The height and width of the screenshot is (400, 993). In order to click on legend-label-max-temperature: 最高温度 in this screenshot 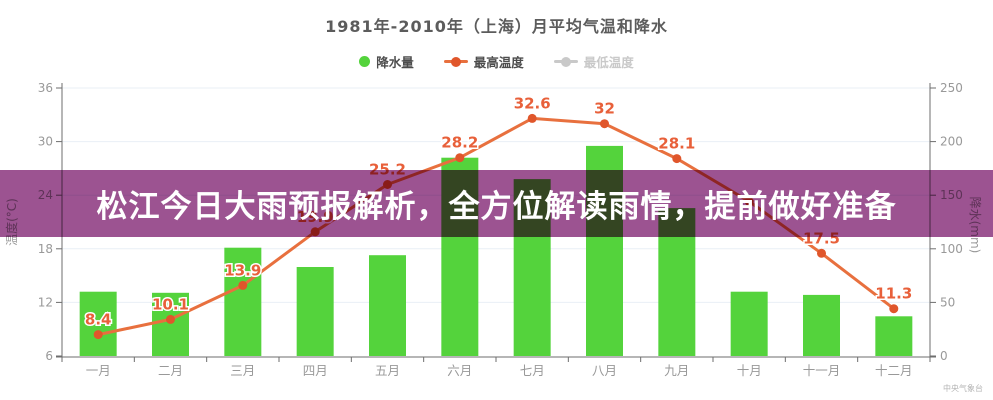, I will do `click(498, 62)`.